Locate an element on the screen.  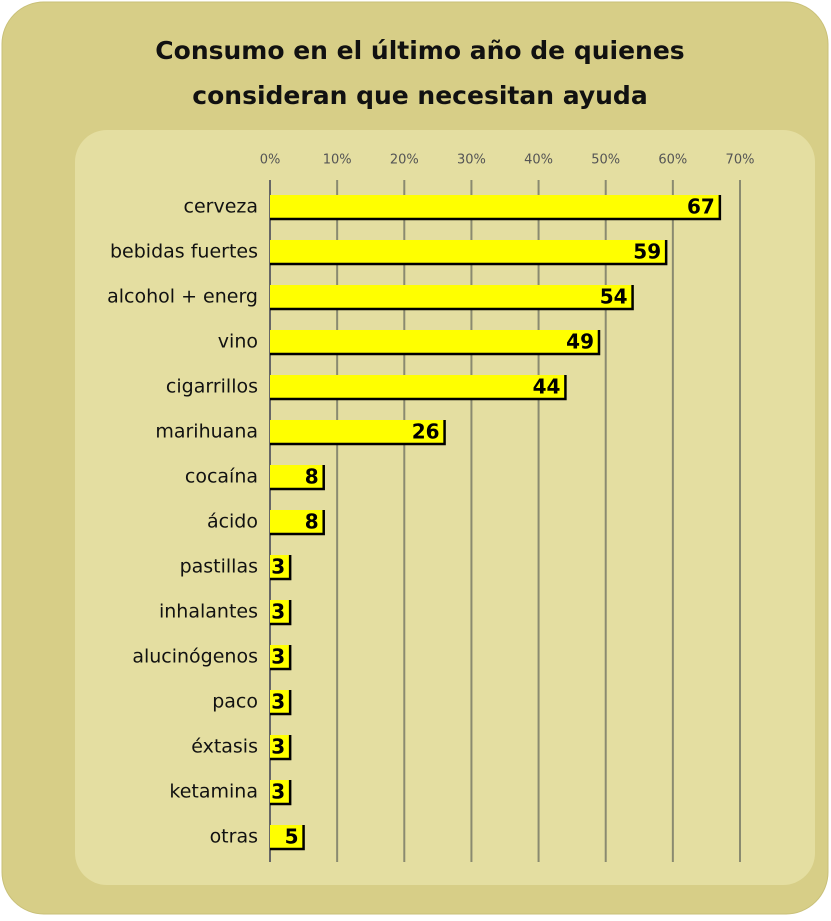
value-label: 54 is located at coordinates (614, 297).